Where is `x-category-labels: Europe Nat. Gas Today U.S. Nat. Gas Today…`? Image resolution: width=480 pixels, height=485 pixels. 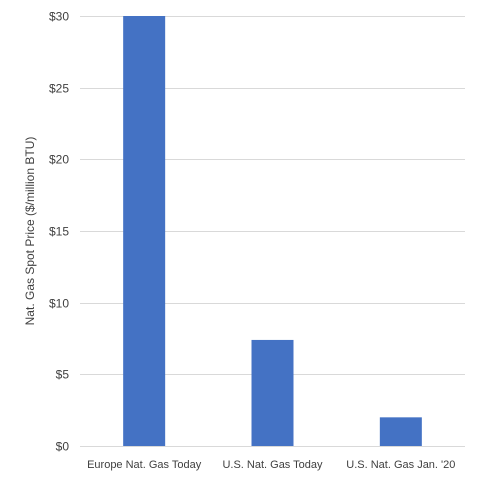 x-category-labels: Europe Nat. Gas Today U.S. Nat. Gas Today… is located at coordinates (271, 465).